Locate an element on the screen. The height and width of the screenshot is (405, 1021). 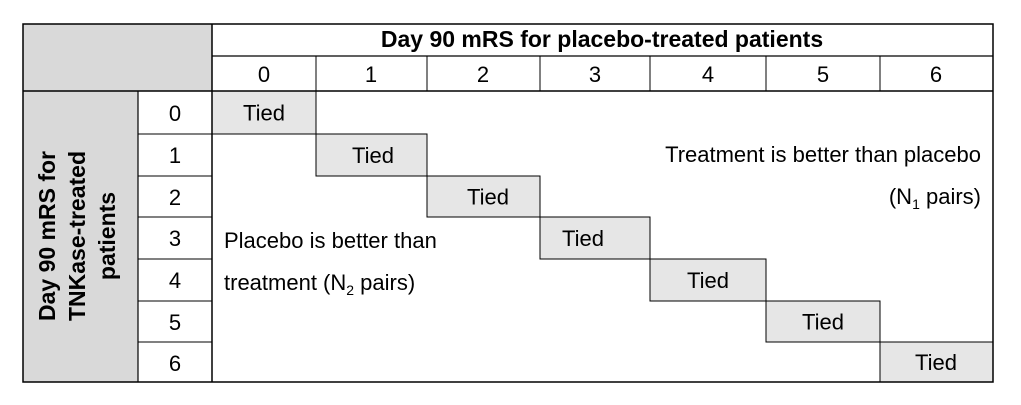
row-header-group: Day 90 mRS for TNKase-treated patients is located at coordinates (77, 236).